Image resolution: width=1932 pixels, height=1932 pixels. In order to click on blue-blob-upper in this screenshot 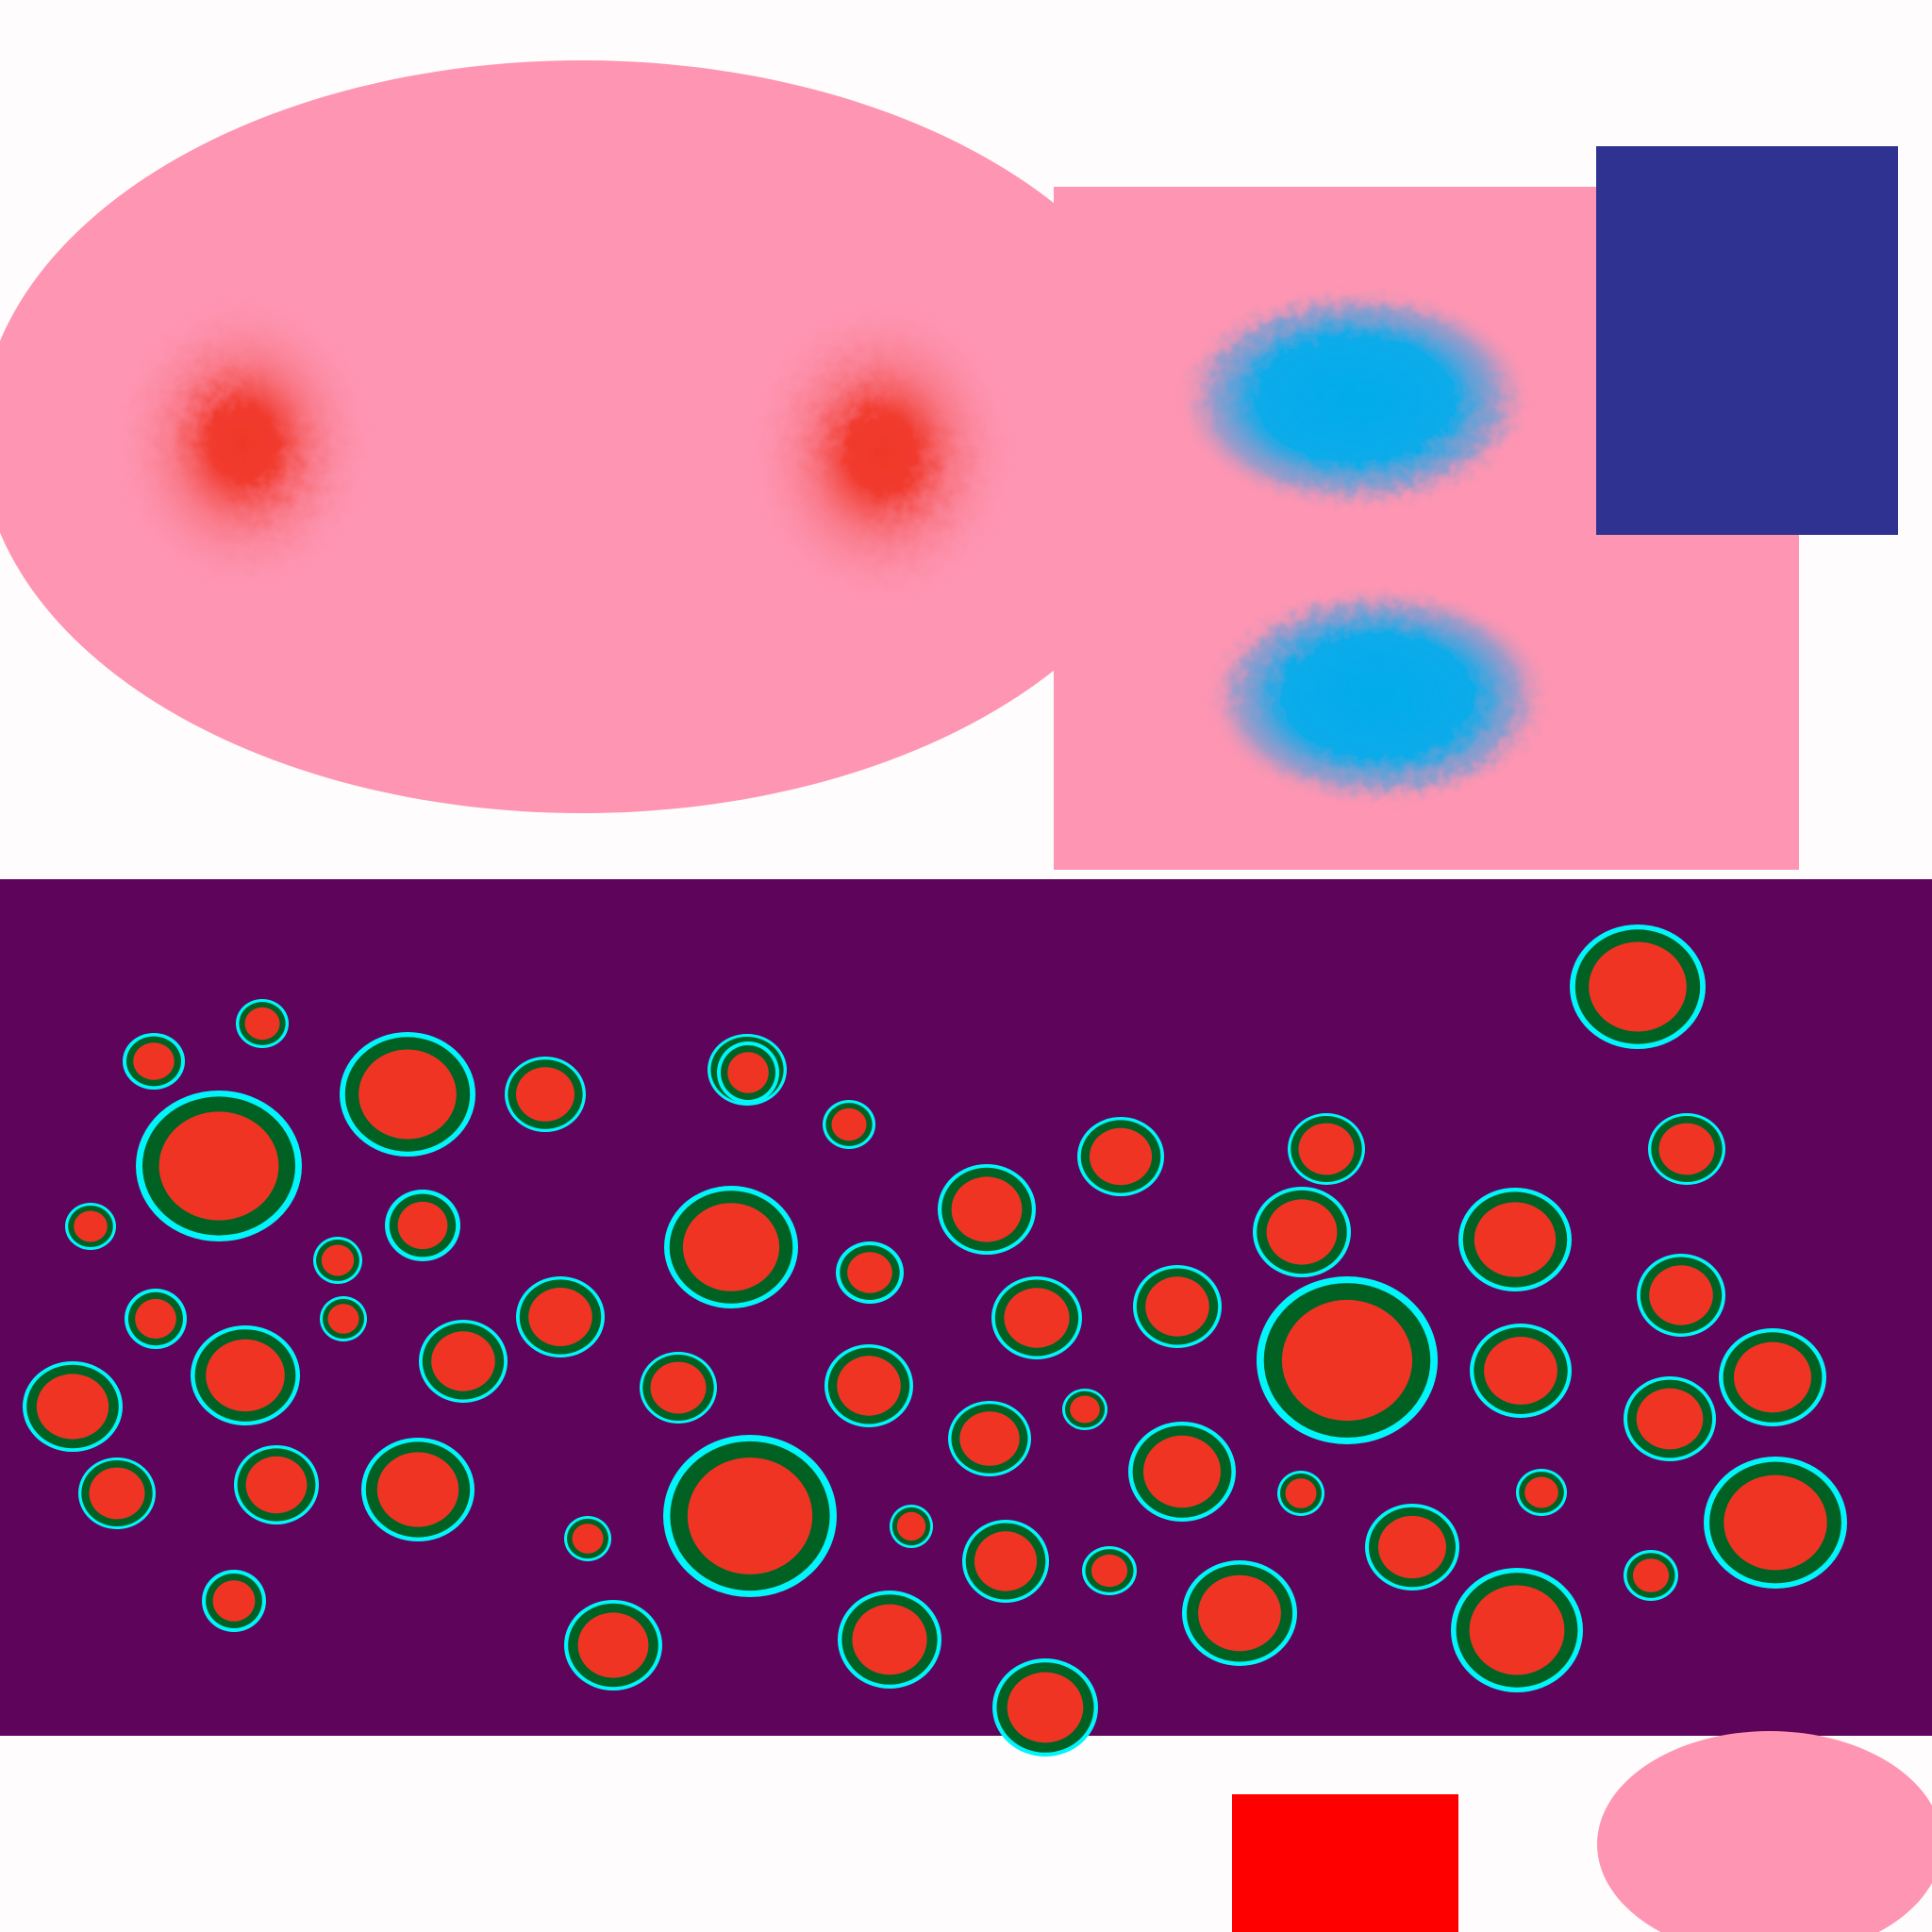, I will do `click(1354, 399)`.